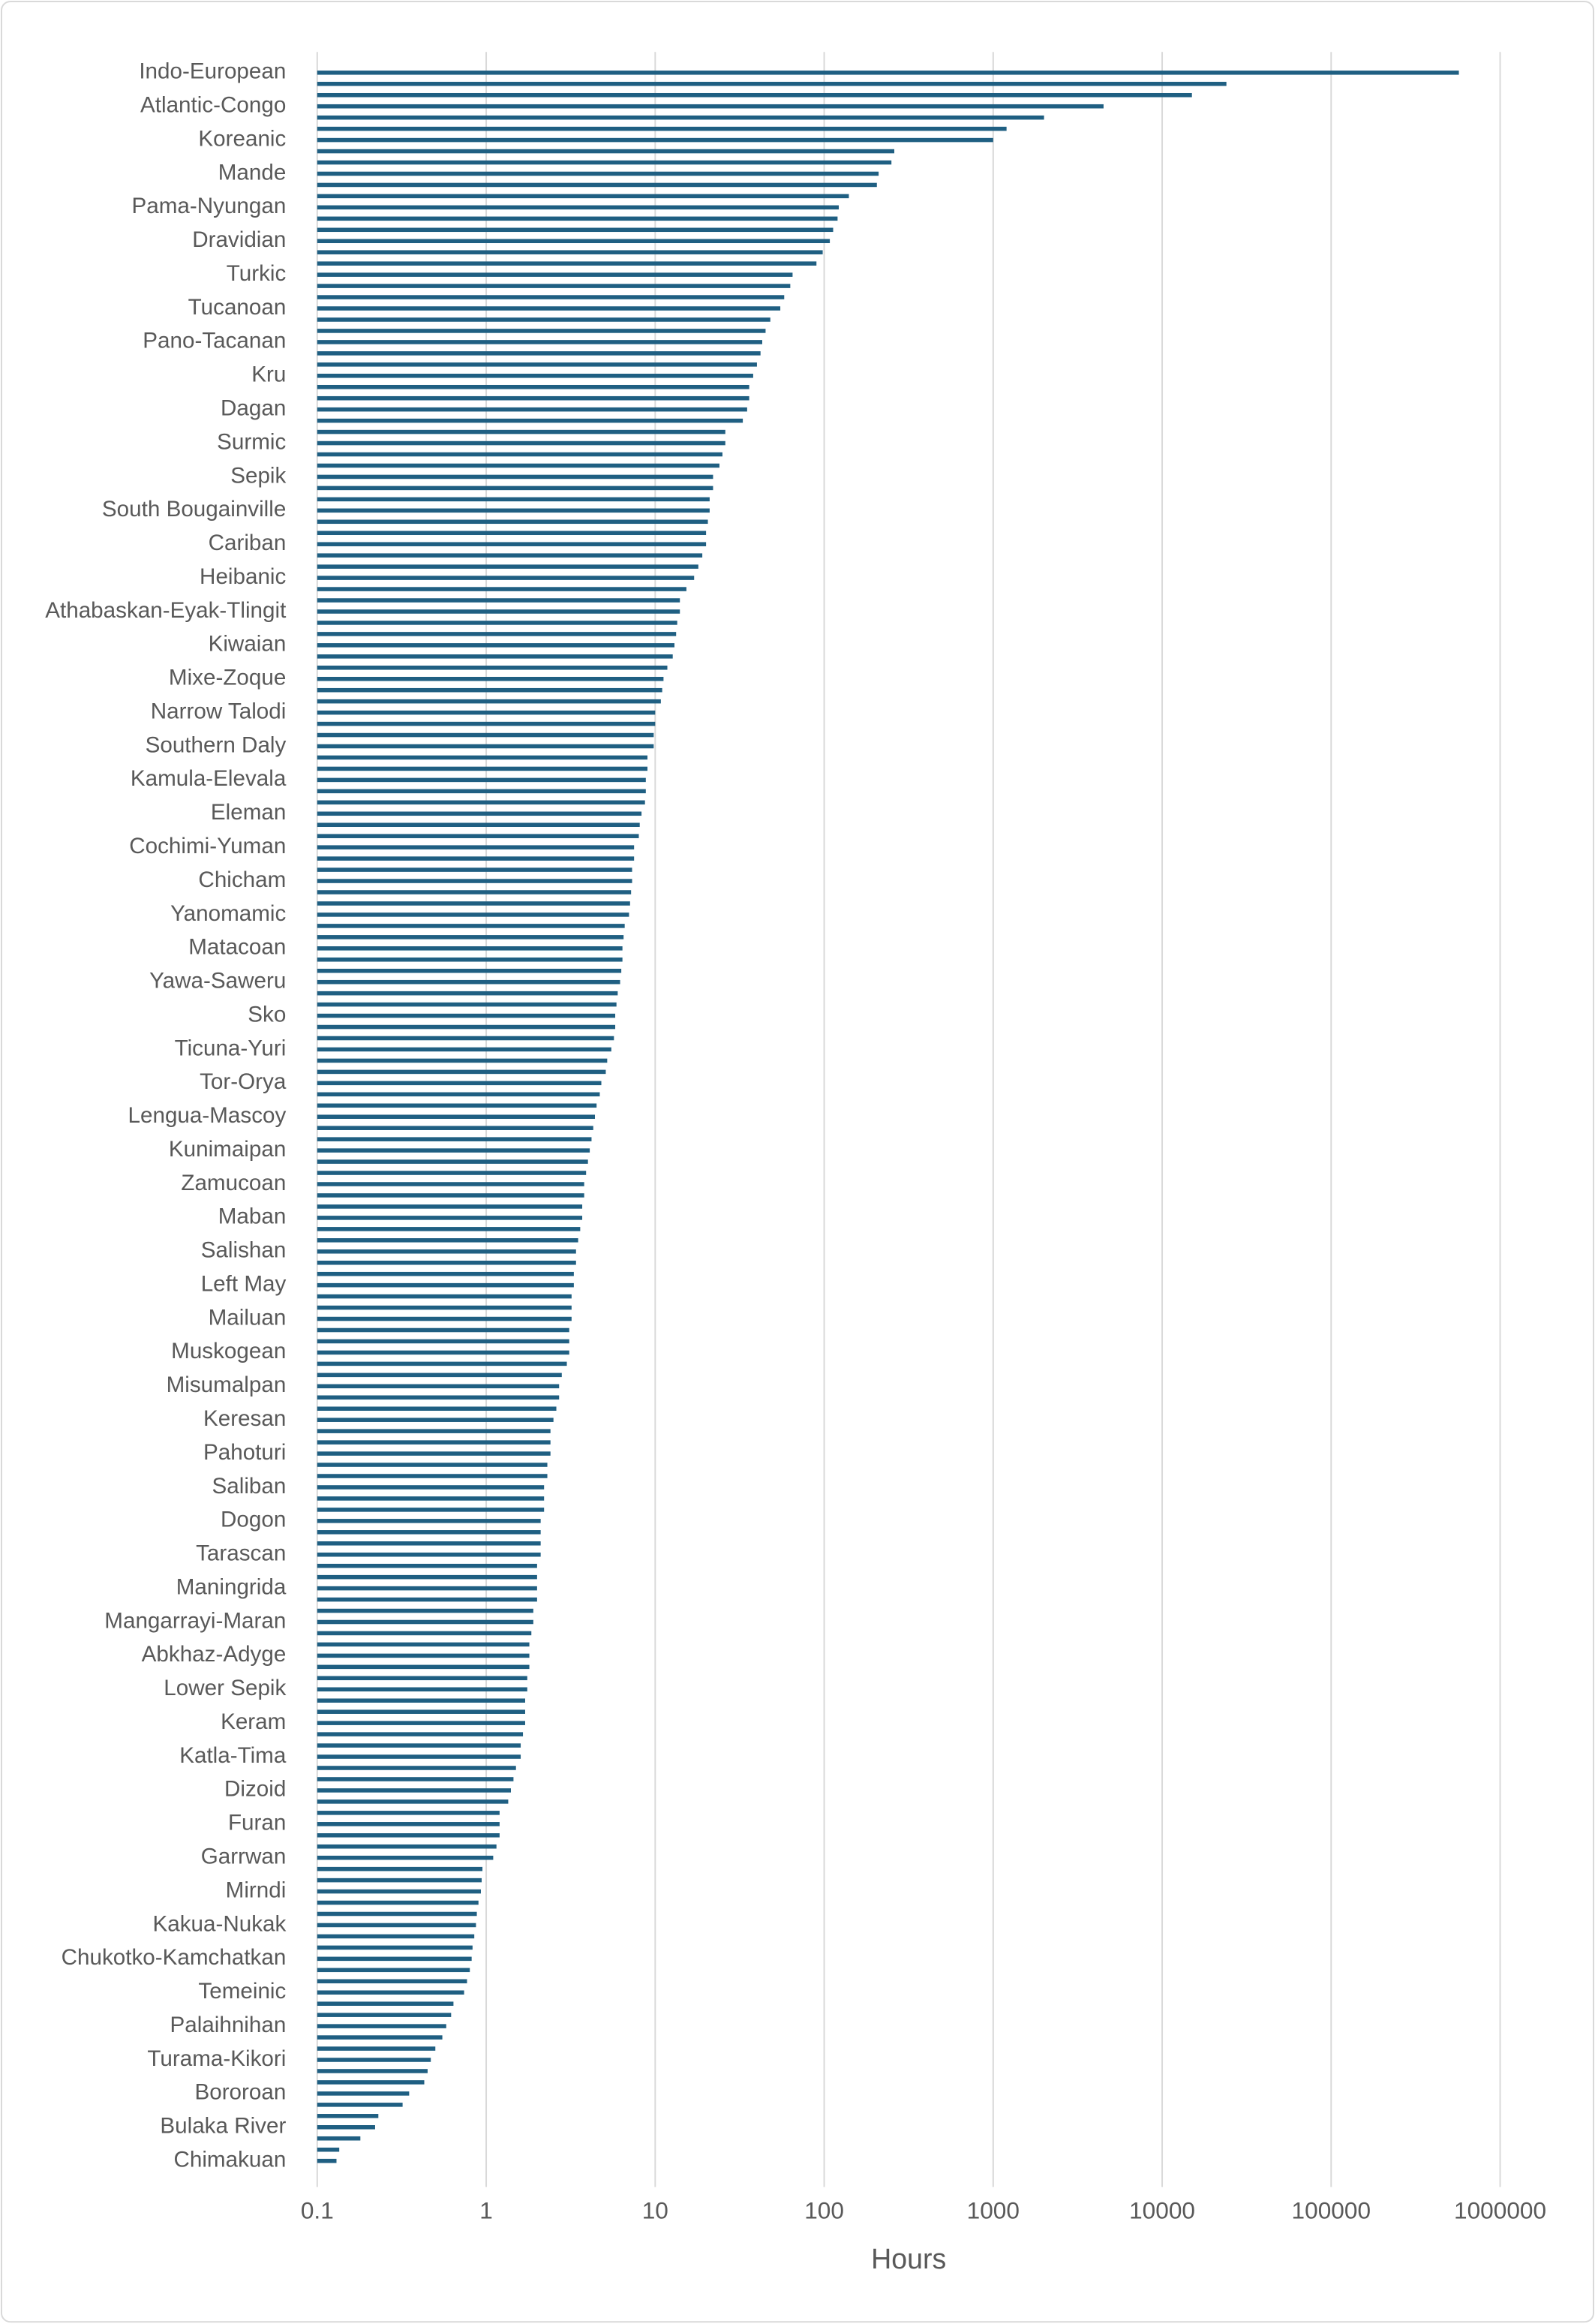 The image size is (1595, 2324). What do you see at coordinates (244, 1857) in the screenshot?
I see `y-tick-label: Garrwan` at bounding box center [244, 1857].